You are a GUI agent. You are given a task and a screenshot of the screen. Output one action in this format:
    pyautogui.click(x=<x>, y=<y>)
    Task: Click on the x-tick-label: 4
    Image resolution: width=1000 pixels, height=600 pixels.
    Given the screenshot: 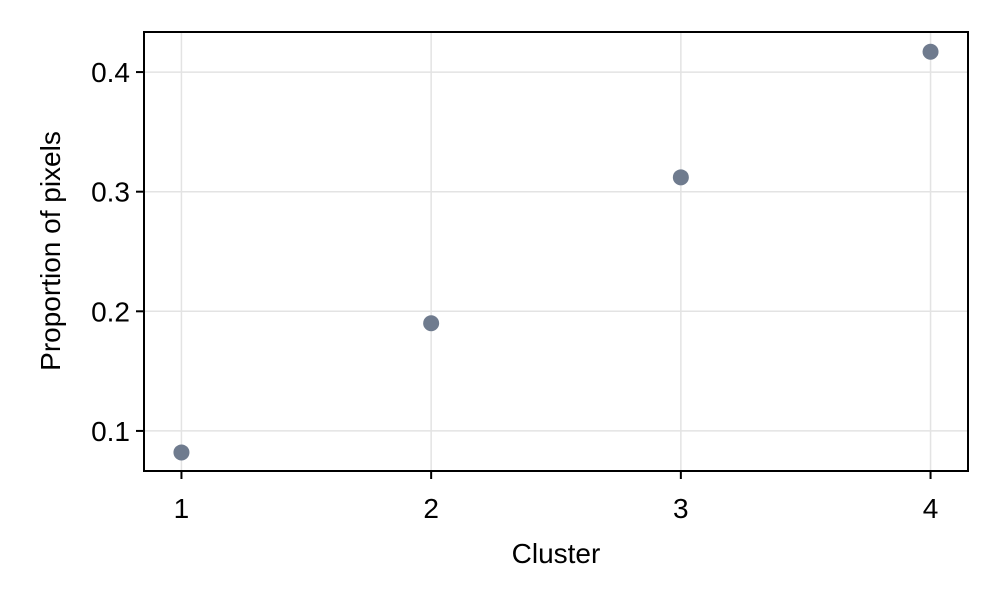 What is the action you would take?
    pyautogui.click(x=931, y=508)
    